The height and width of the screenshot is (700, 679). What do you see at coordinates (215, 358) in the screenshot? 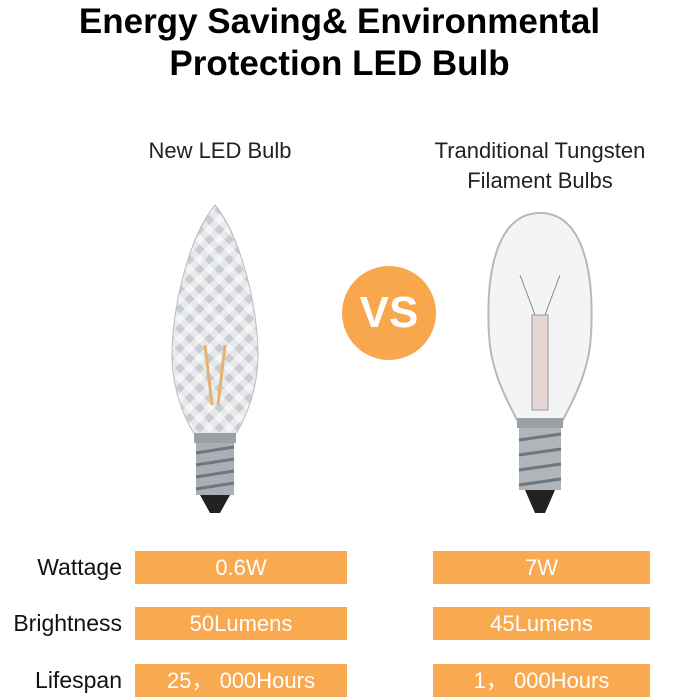
I see `led-bulb-image` at bounding box center [215, 358].